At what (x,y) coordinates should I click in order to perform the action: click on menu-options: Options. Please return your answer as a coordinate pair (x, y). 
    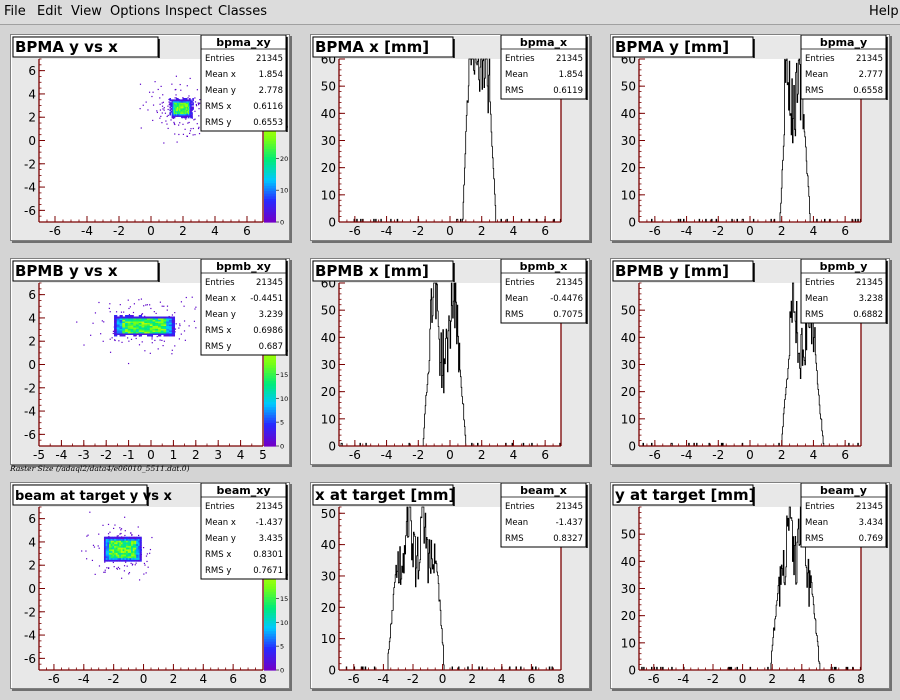
    Looking at the image, I should click on (135, 11).